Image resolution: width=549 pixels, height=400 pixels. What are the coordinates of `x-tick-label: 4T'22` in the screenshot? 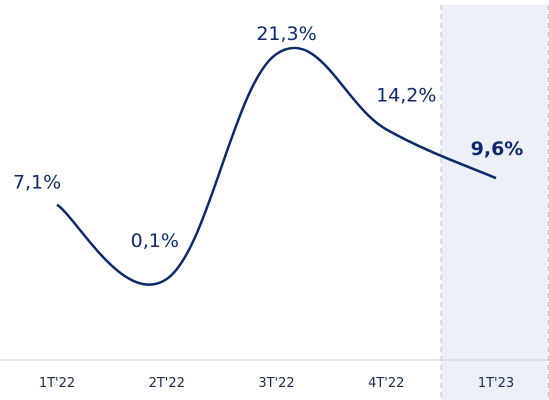 It's located at (386, 383).